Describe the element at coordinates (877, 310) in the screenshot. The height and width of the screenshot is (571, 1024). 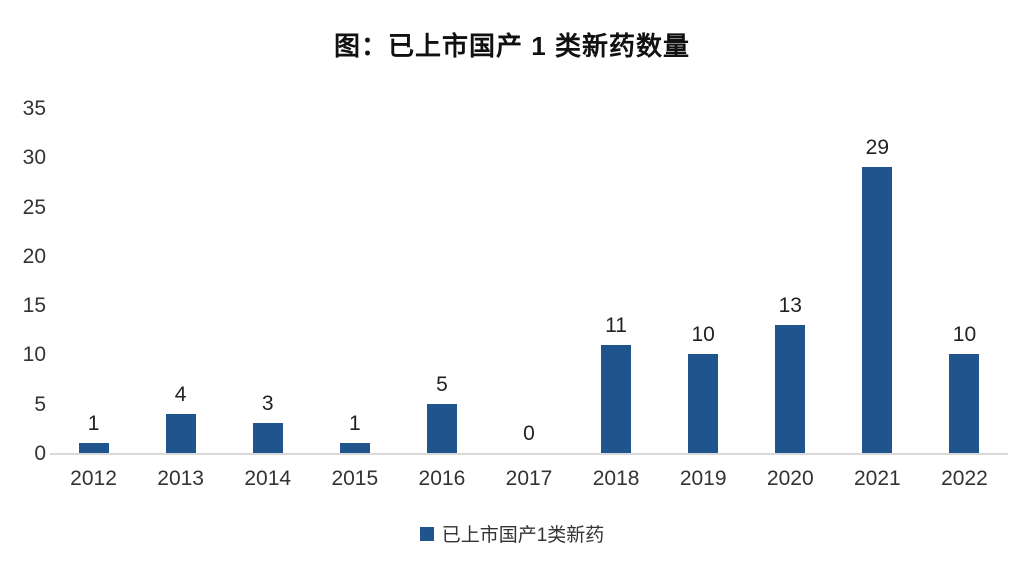
I see `bar-2021` at that location.